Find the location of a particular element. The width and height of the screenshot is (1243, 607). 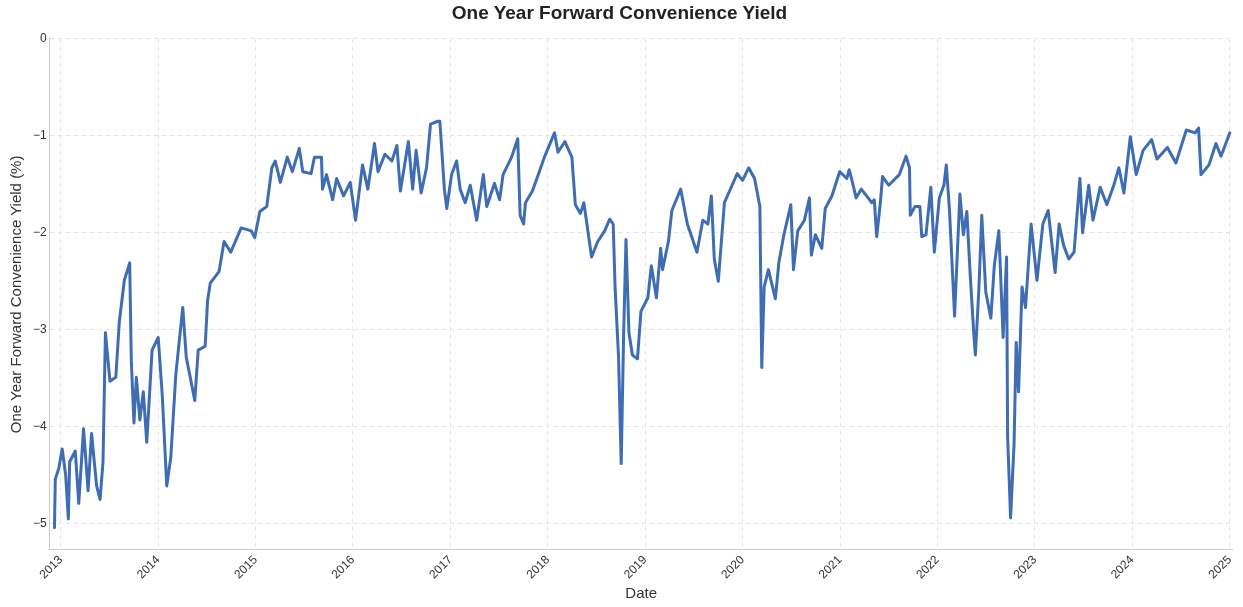

y-tick-label: −2 is located at coordinates (39, 232).